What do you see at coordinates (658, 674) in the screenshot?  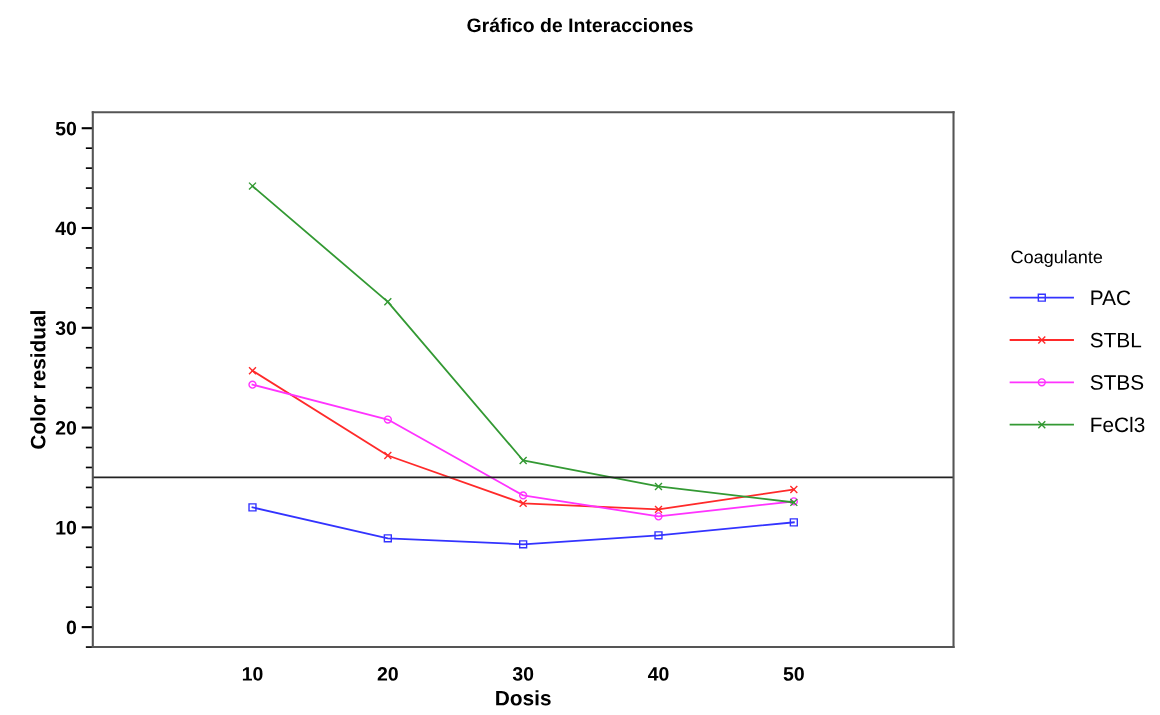 I see `x-tick-label: 40` at bounding box center [658, 674].